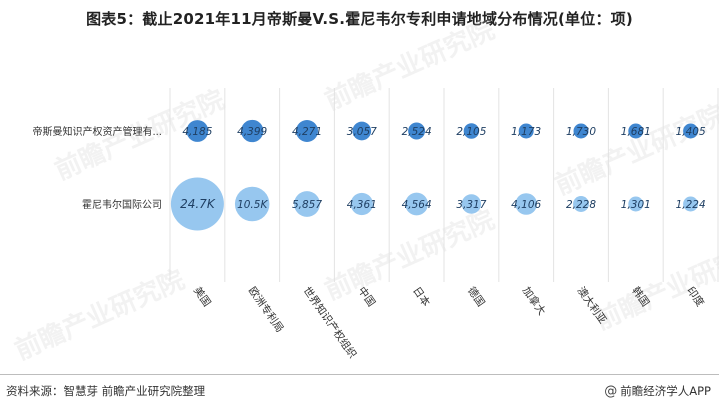 The image size is (719, 412). What do you see at coordinates (534, 301) in the screenshot?
I see `x-tick-label: 加拿大` at bounding box center [534, 301].